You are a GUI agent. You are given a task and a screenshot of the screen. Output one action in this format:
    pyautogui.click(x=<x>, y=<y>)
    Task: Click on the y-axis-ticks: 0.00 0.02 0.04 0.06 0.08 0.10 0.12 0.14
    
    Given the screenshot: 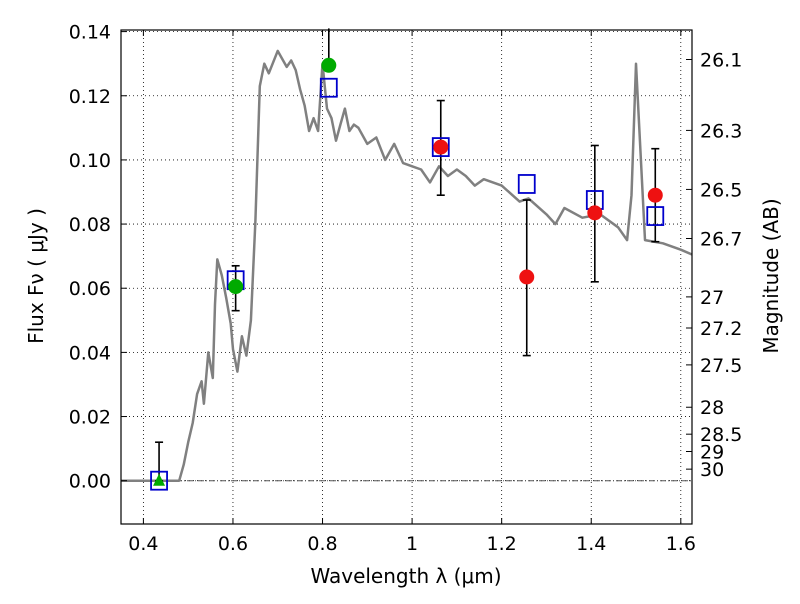 What is the action you would take?
    pyautogui.click(x=98, y=257)
    